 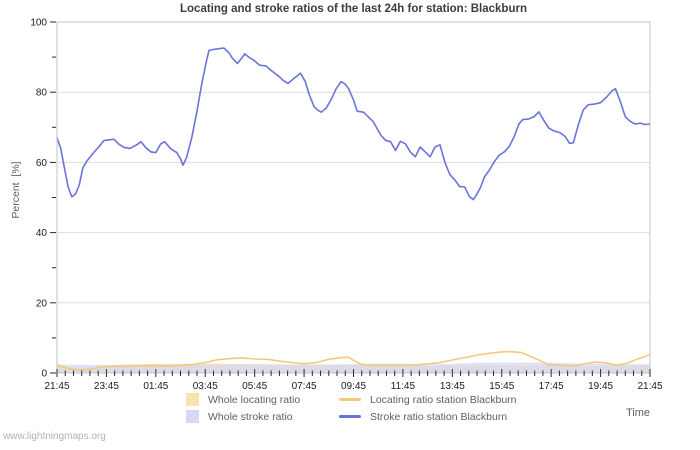 What do you see at coordinates (551, 386) in the screenshot?
I see `x-tick-label: 17:45` at bounding box center [551, 386].